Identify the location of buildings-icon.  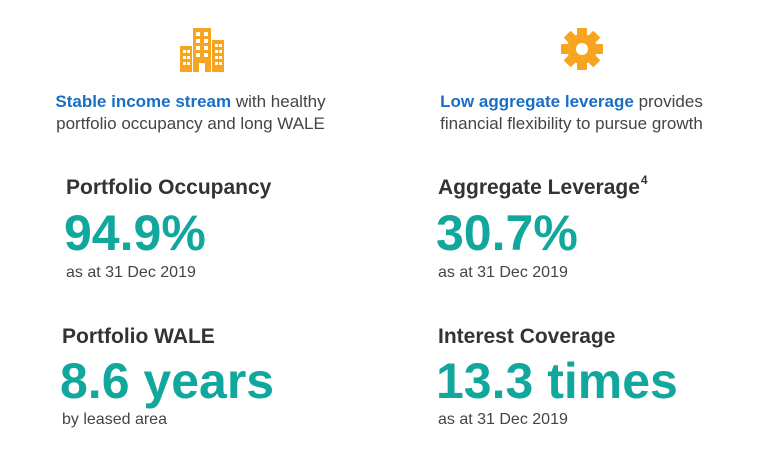
(202, 50).